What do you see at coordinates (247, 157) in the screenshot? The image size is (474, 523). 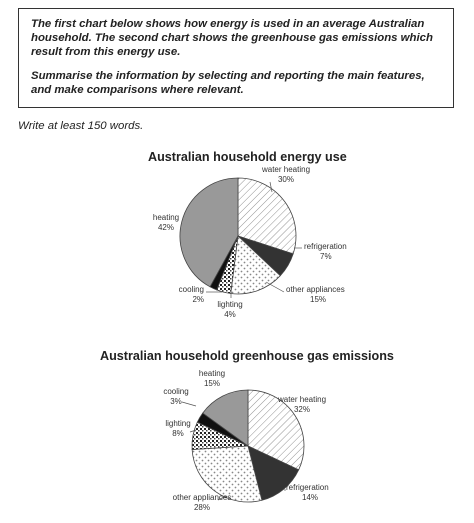 I see `chart-title-energy-use: Australian household energy use` at bounding box center [247, 157].